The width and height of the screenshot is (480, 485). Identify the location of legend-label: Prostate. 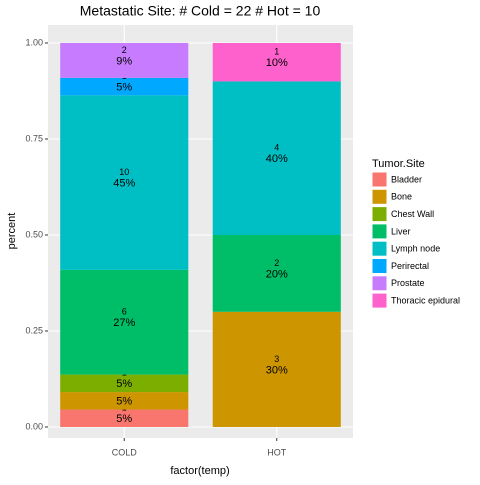
(408, 283).